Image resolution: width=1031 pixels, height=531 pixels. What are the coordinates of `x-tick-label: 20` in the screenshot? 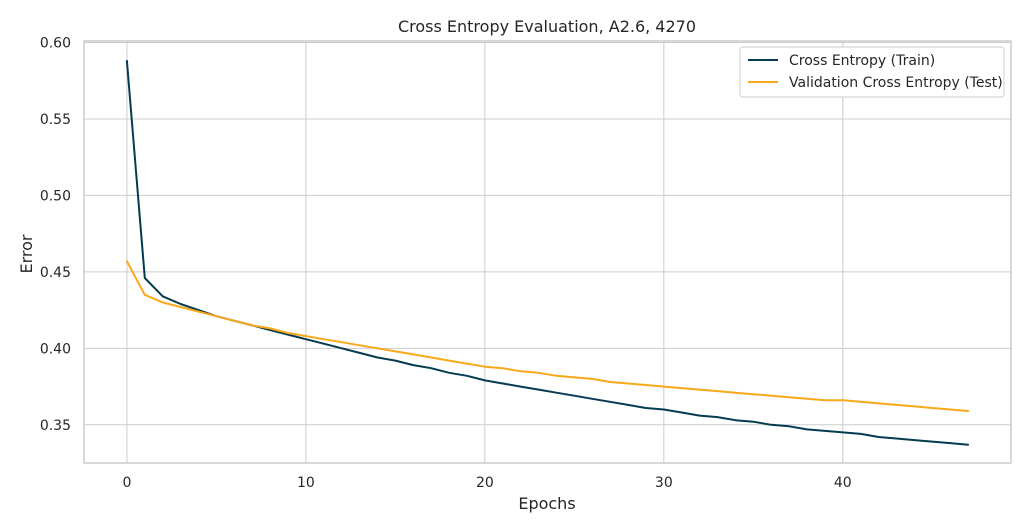 It's located at (485, 483).